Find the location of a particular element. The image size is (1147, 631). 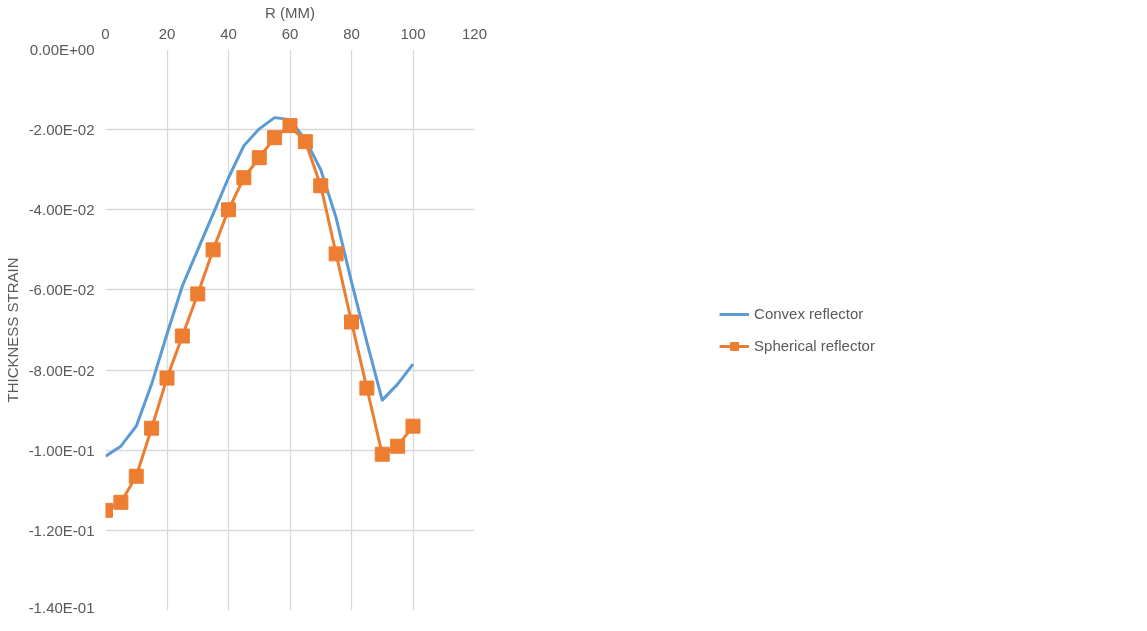

x-axis-title: R (MM) is located at coordinates (290, 12).